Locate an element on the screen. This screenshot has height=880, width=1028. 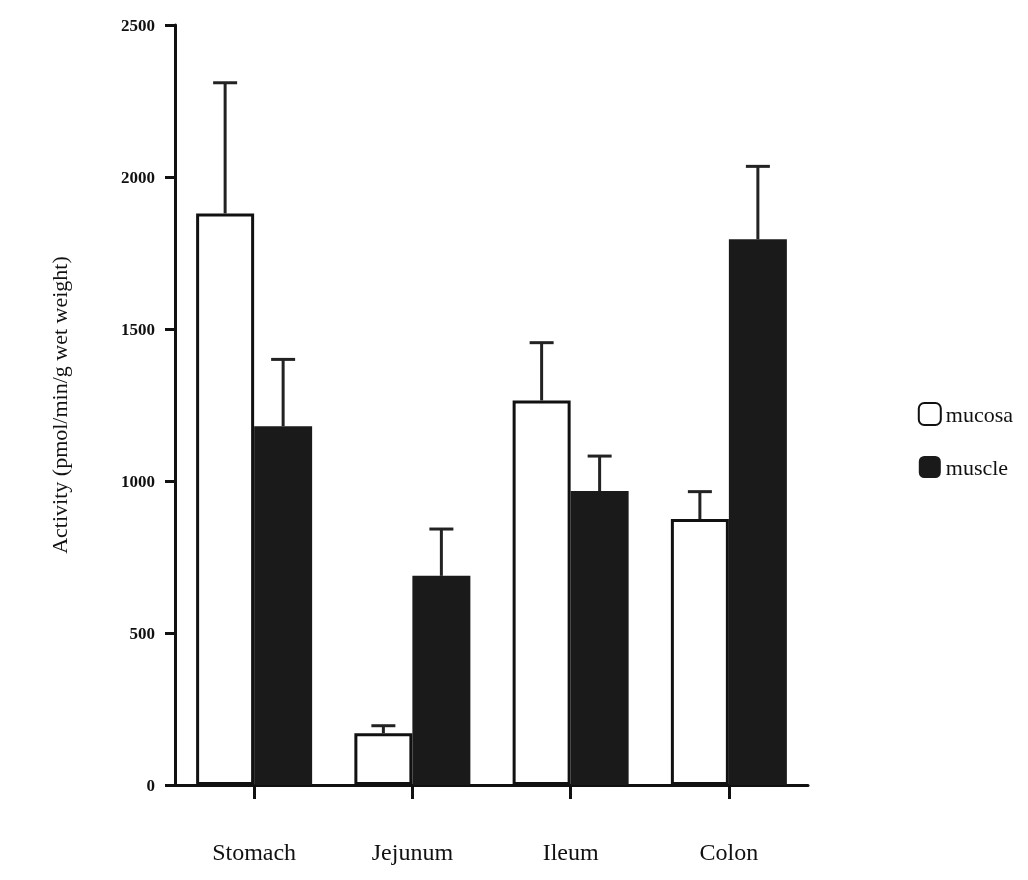
y-tick-label: 2000 is located at coordinates (138, 177).